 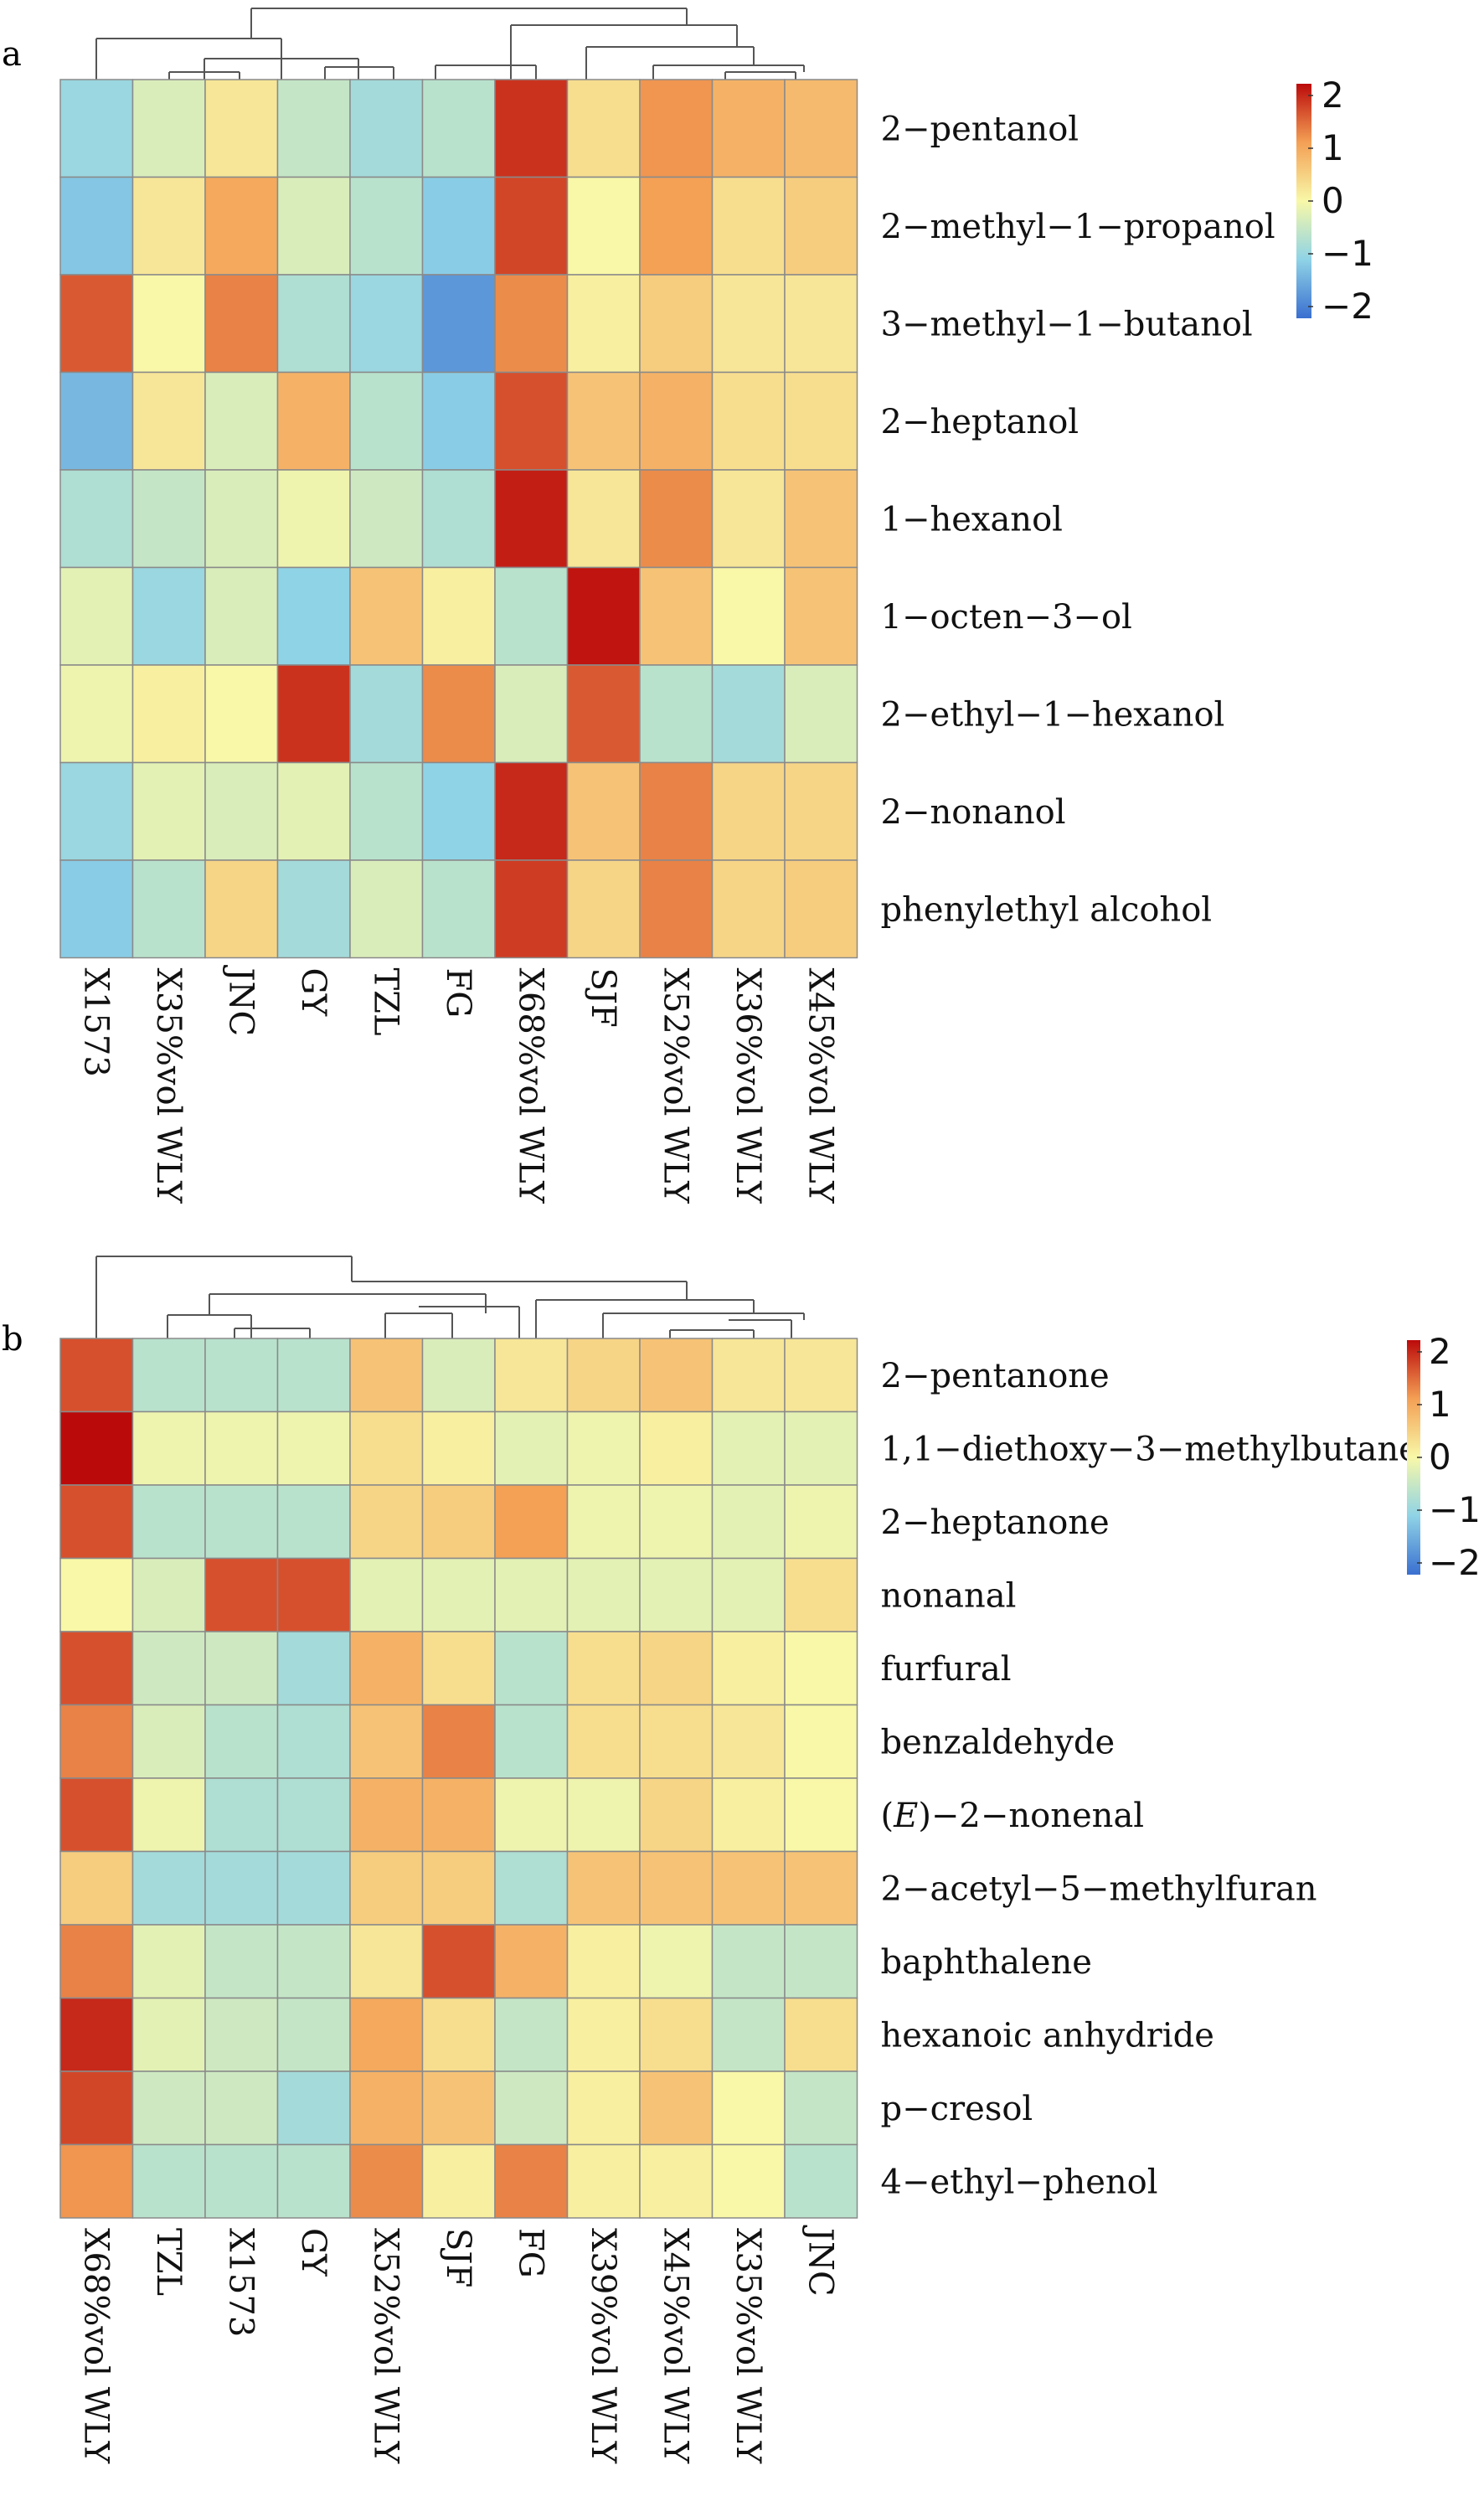 What do you see at coordinates (240, 2282) in the screenshot?
I see `column-label: X1573` at bounding box center [240, 2282].